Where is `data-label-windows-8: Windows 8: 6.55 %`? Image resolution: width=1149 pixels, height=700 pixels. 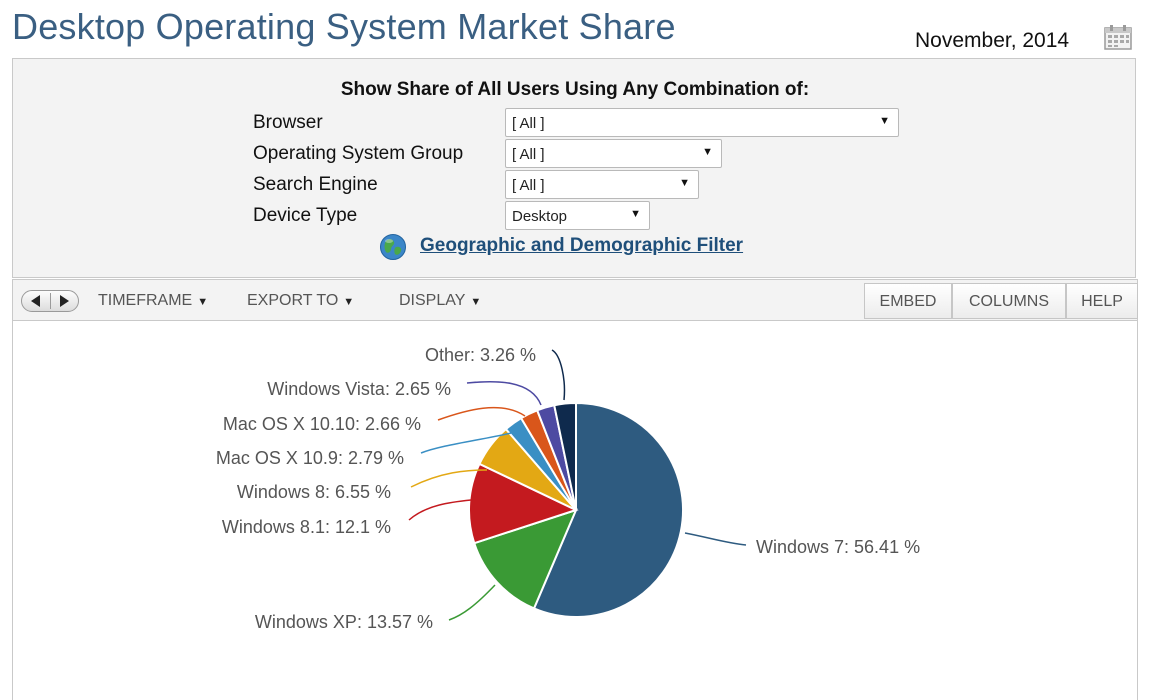
data-label-windows-8: Windows 8: 6.55 % is located at coordinates (314, 492).